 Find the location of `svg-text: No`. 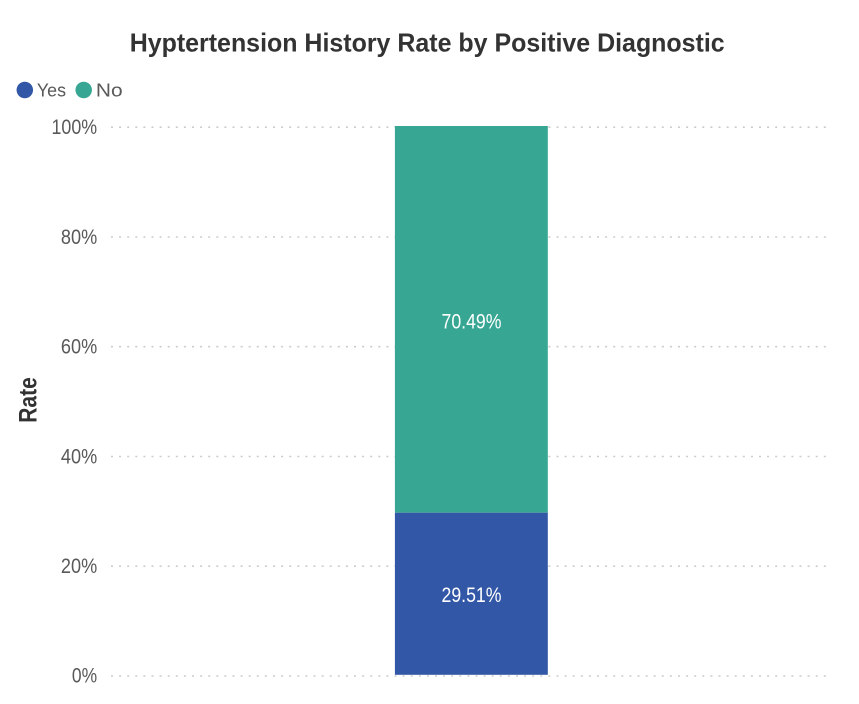

svg-text: No is located at coordinates (109, 90).